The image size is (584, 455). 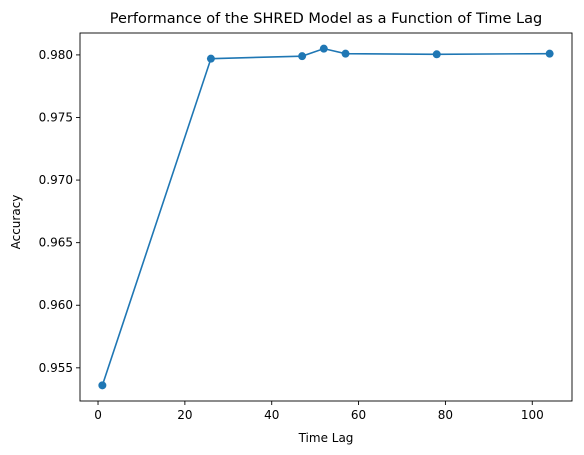 What do you see at coordinates (16, 222) in the screenshot?
I see `y-axis-label: Accuracy` at bounding box center [16, 222].